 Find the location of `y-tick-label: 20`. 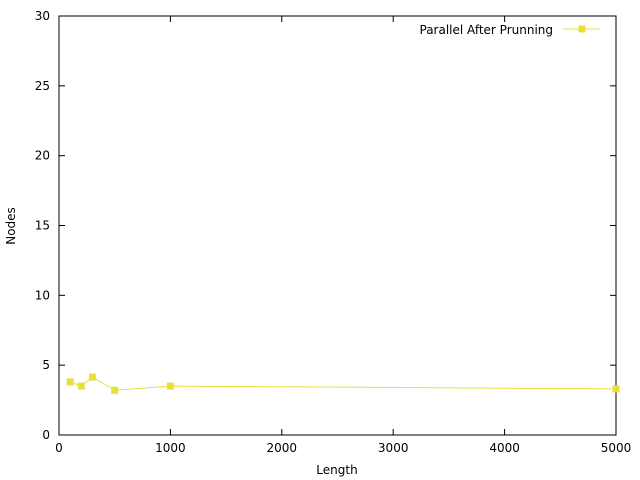

y-tick-label: 20 is located at coordinates (42, 156).